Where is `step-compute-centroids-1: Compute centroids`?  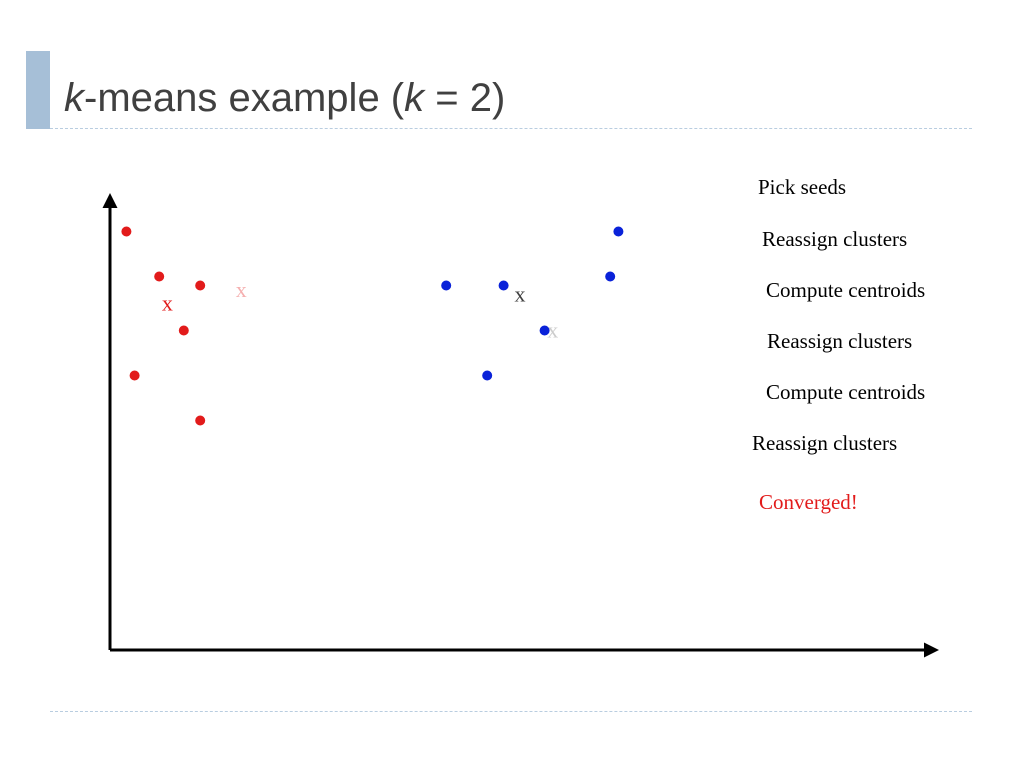
step-compute-centroids-1: Compute centroids is located at coordinates (846, 290).